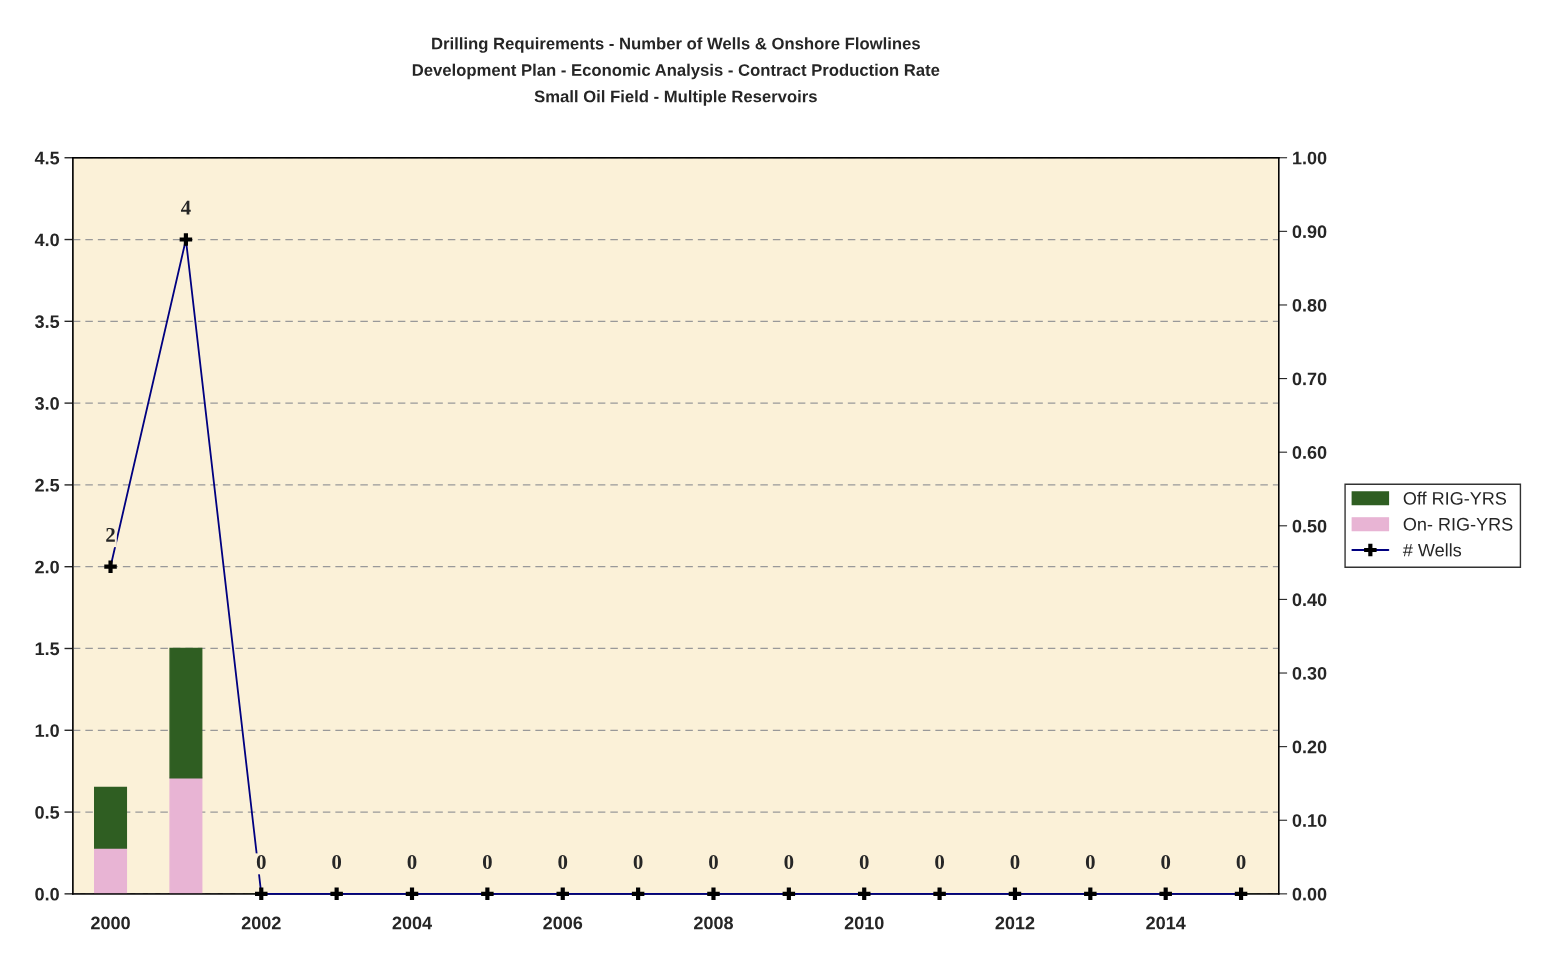 Image resolution: width=1550 pixels, height=956 pixels. I want to click on x-tick-label: 2000, so click(110, 923).